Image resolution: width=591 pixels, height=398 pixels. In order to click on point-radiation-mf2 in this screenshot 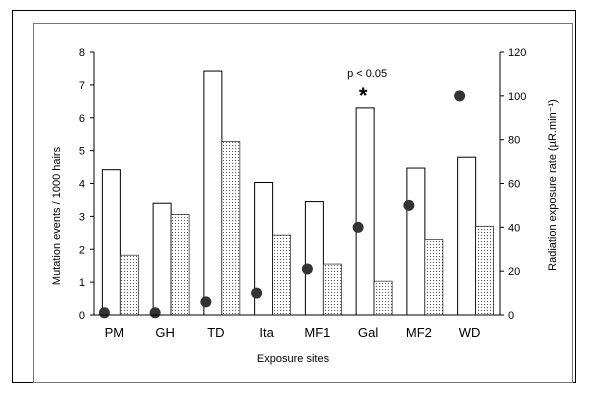, I will do `click(409, 205)`.